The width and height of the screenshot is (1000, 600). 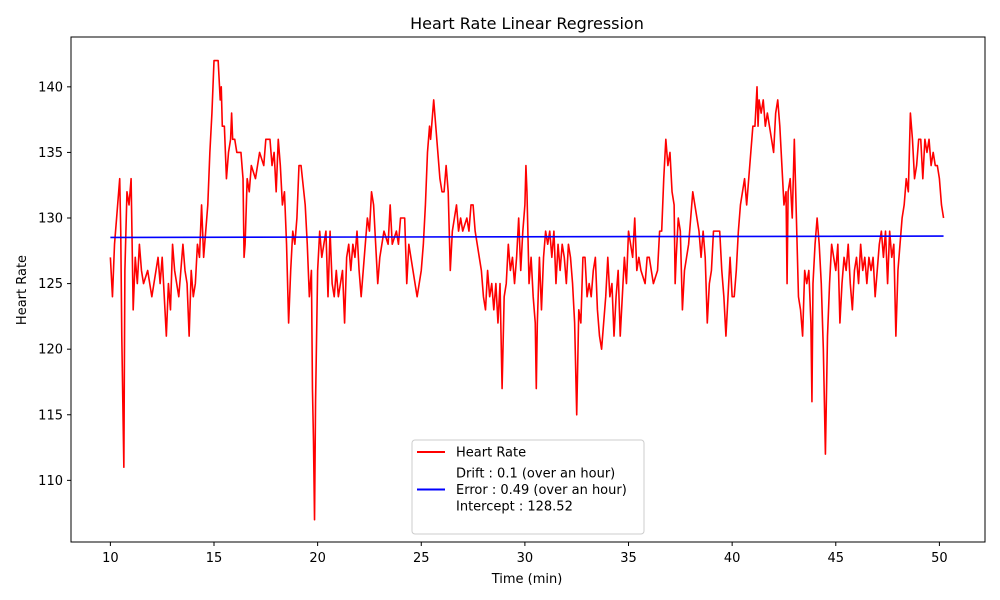 I want to click on y-tick-label: 115, so click(x=50, y=415).